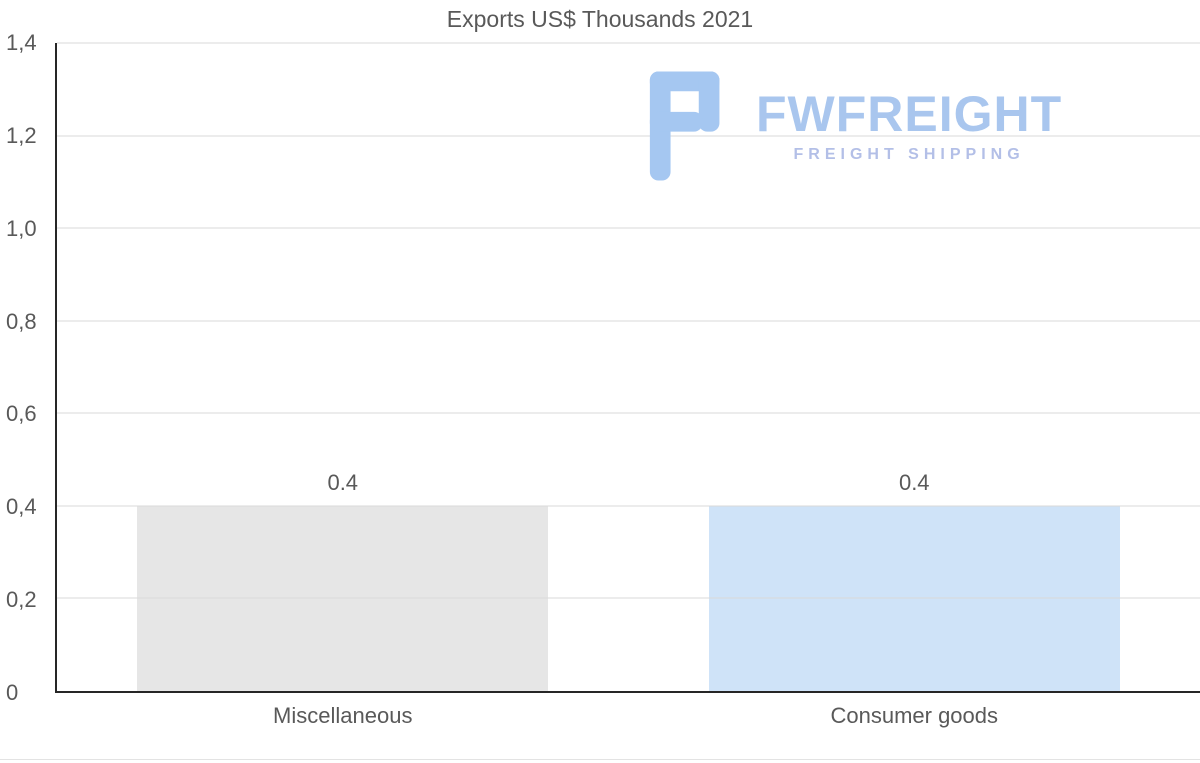 The image size is (1200, 763). Describe the element at coordinates (600, 19) in the screenshot. I see `chart-title: Exports US$ Thousands 2021` at that location.